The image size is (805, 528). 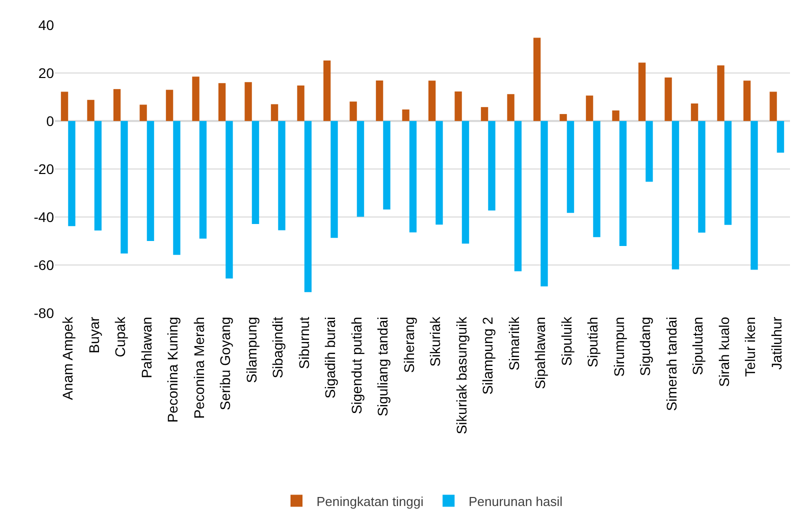 What do you see at coordinates (540, 353) in the screenshot?
I see `x-tick-label: Sipahlawan` at bounding box center [540, 353].